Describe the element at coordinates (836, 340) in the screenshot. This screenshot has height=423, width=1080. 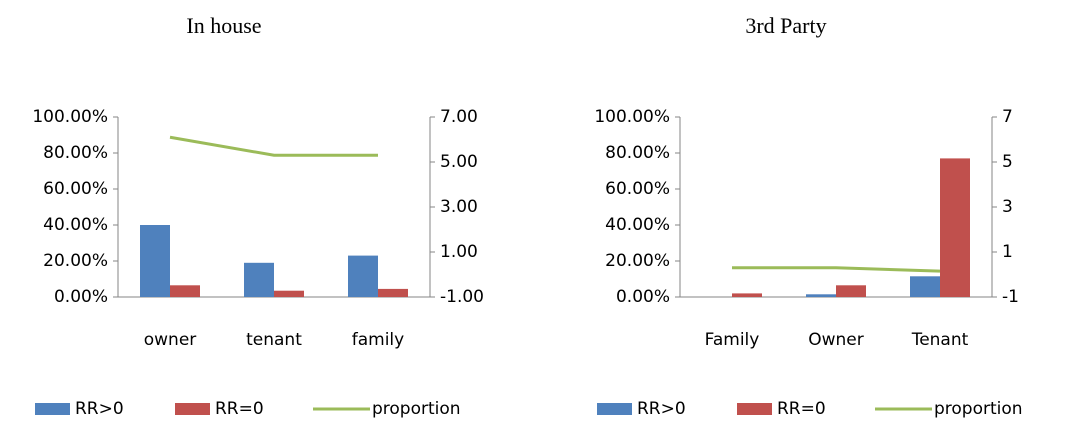
I see `x-tick-label: Owner` at that location.